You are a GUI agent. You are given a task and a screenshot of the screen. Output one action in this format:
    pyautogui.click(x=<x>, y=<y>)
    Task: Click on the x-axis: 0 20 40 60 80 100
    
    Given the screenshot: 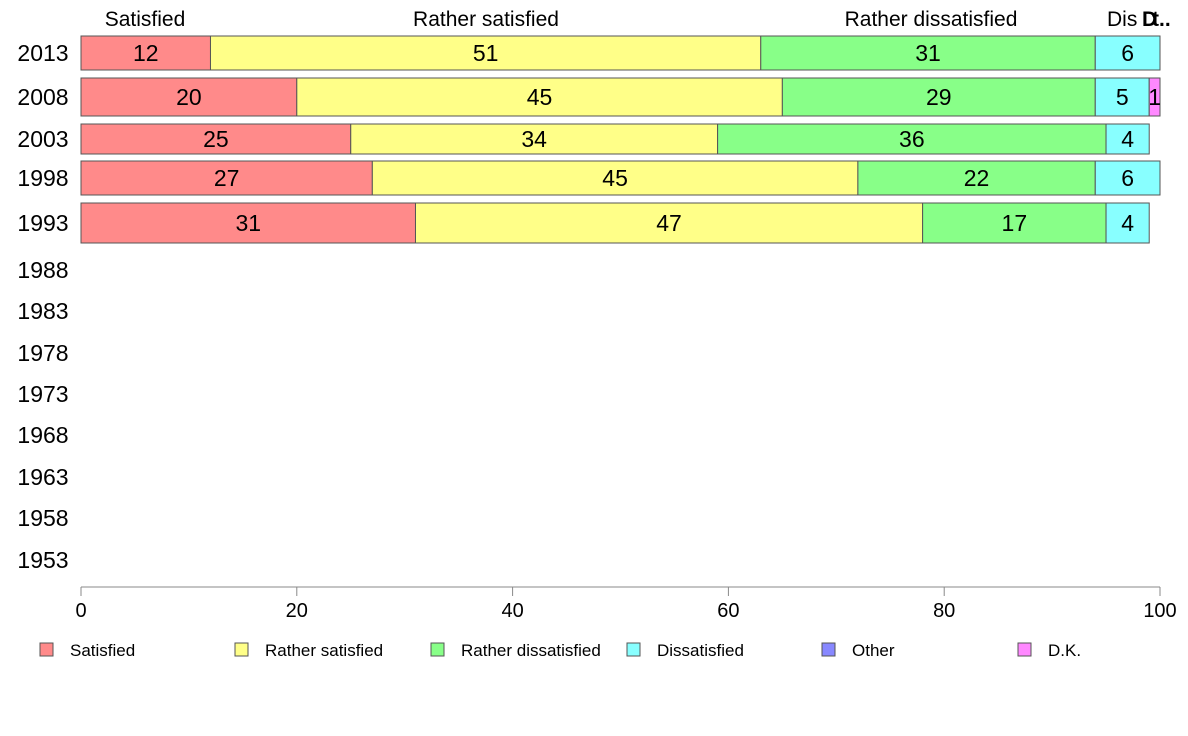 What is the action you would take?
    pyautogui.click(x=626, y=604)
    